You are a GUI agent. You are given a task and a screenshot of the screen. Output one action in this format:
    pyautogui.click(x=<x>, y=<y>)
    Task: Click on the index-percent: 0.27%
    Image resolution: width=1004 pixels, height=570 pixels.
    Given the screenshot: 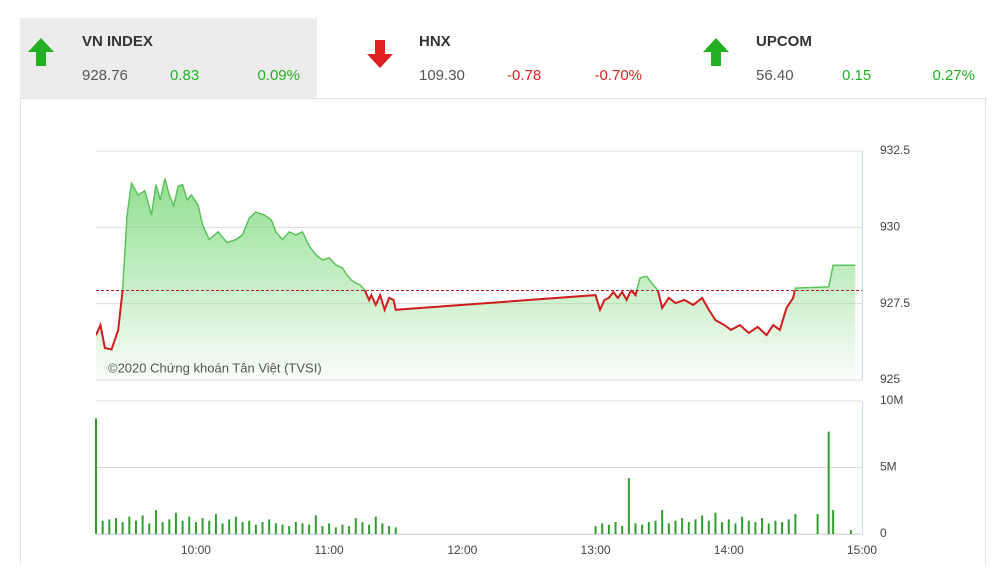 What is the action you would take?
    pyautogui.click(x=953, y=75)
    